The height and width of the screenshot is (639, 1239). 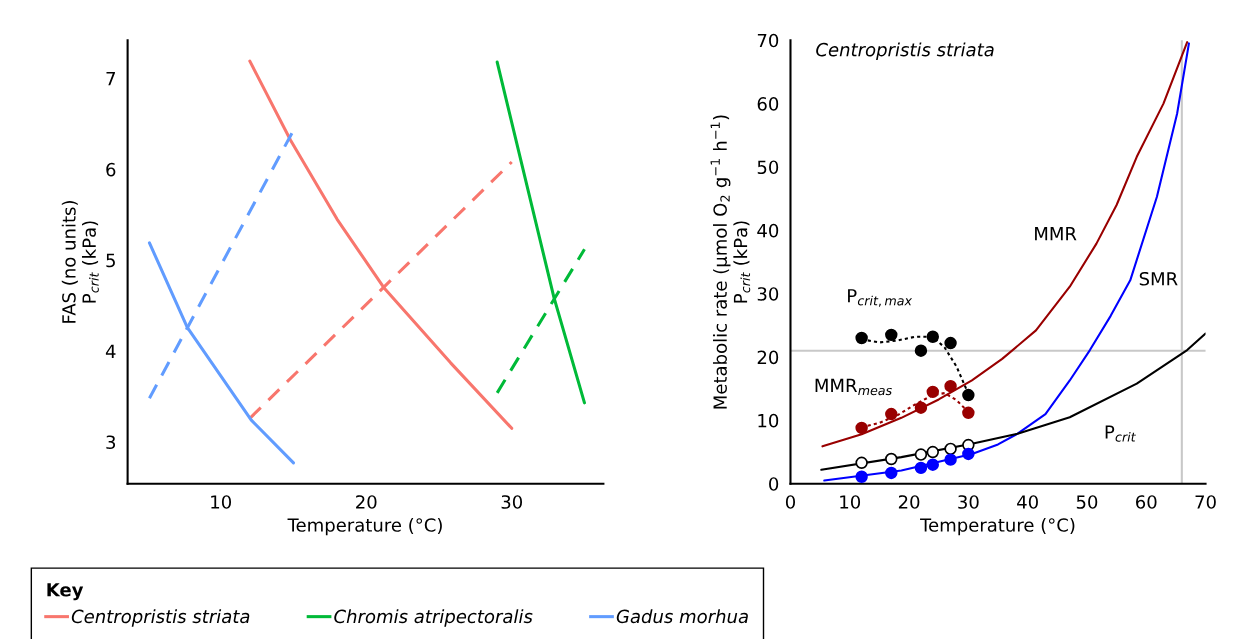 I want to click on legend-title: Key, so click(x=65, y=592).